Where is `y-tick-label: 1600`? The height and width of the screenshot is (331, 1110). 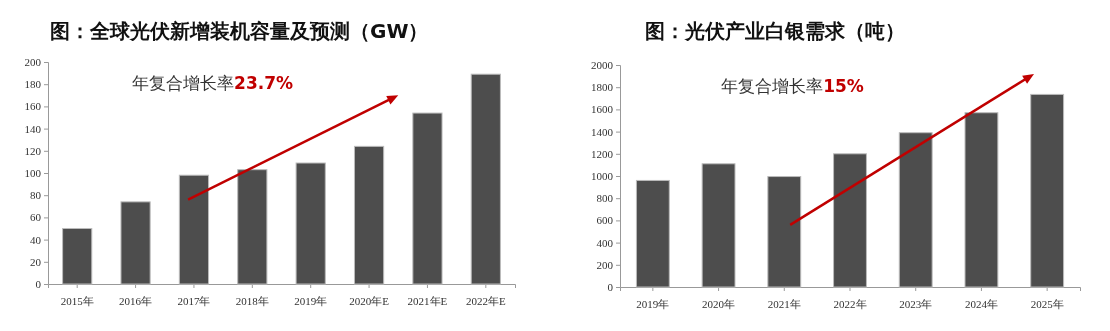 y-tick-label: 1600 is located at coordinates (602, 109).